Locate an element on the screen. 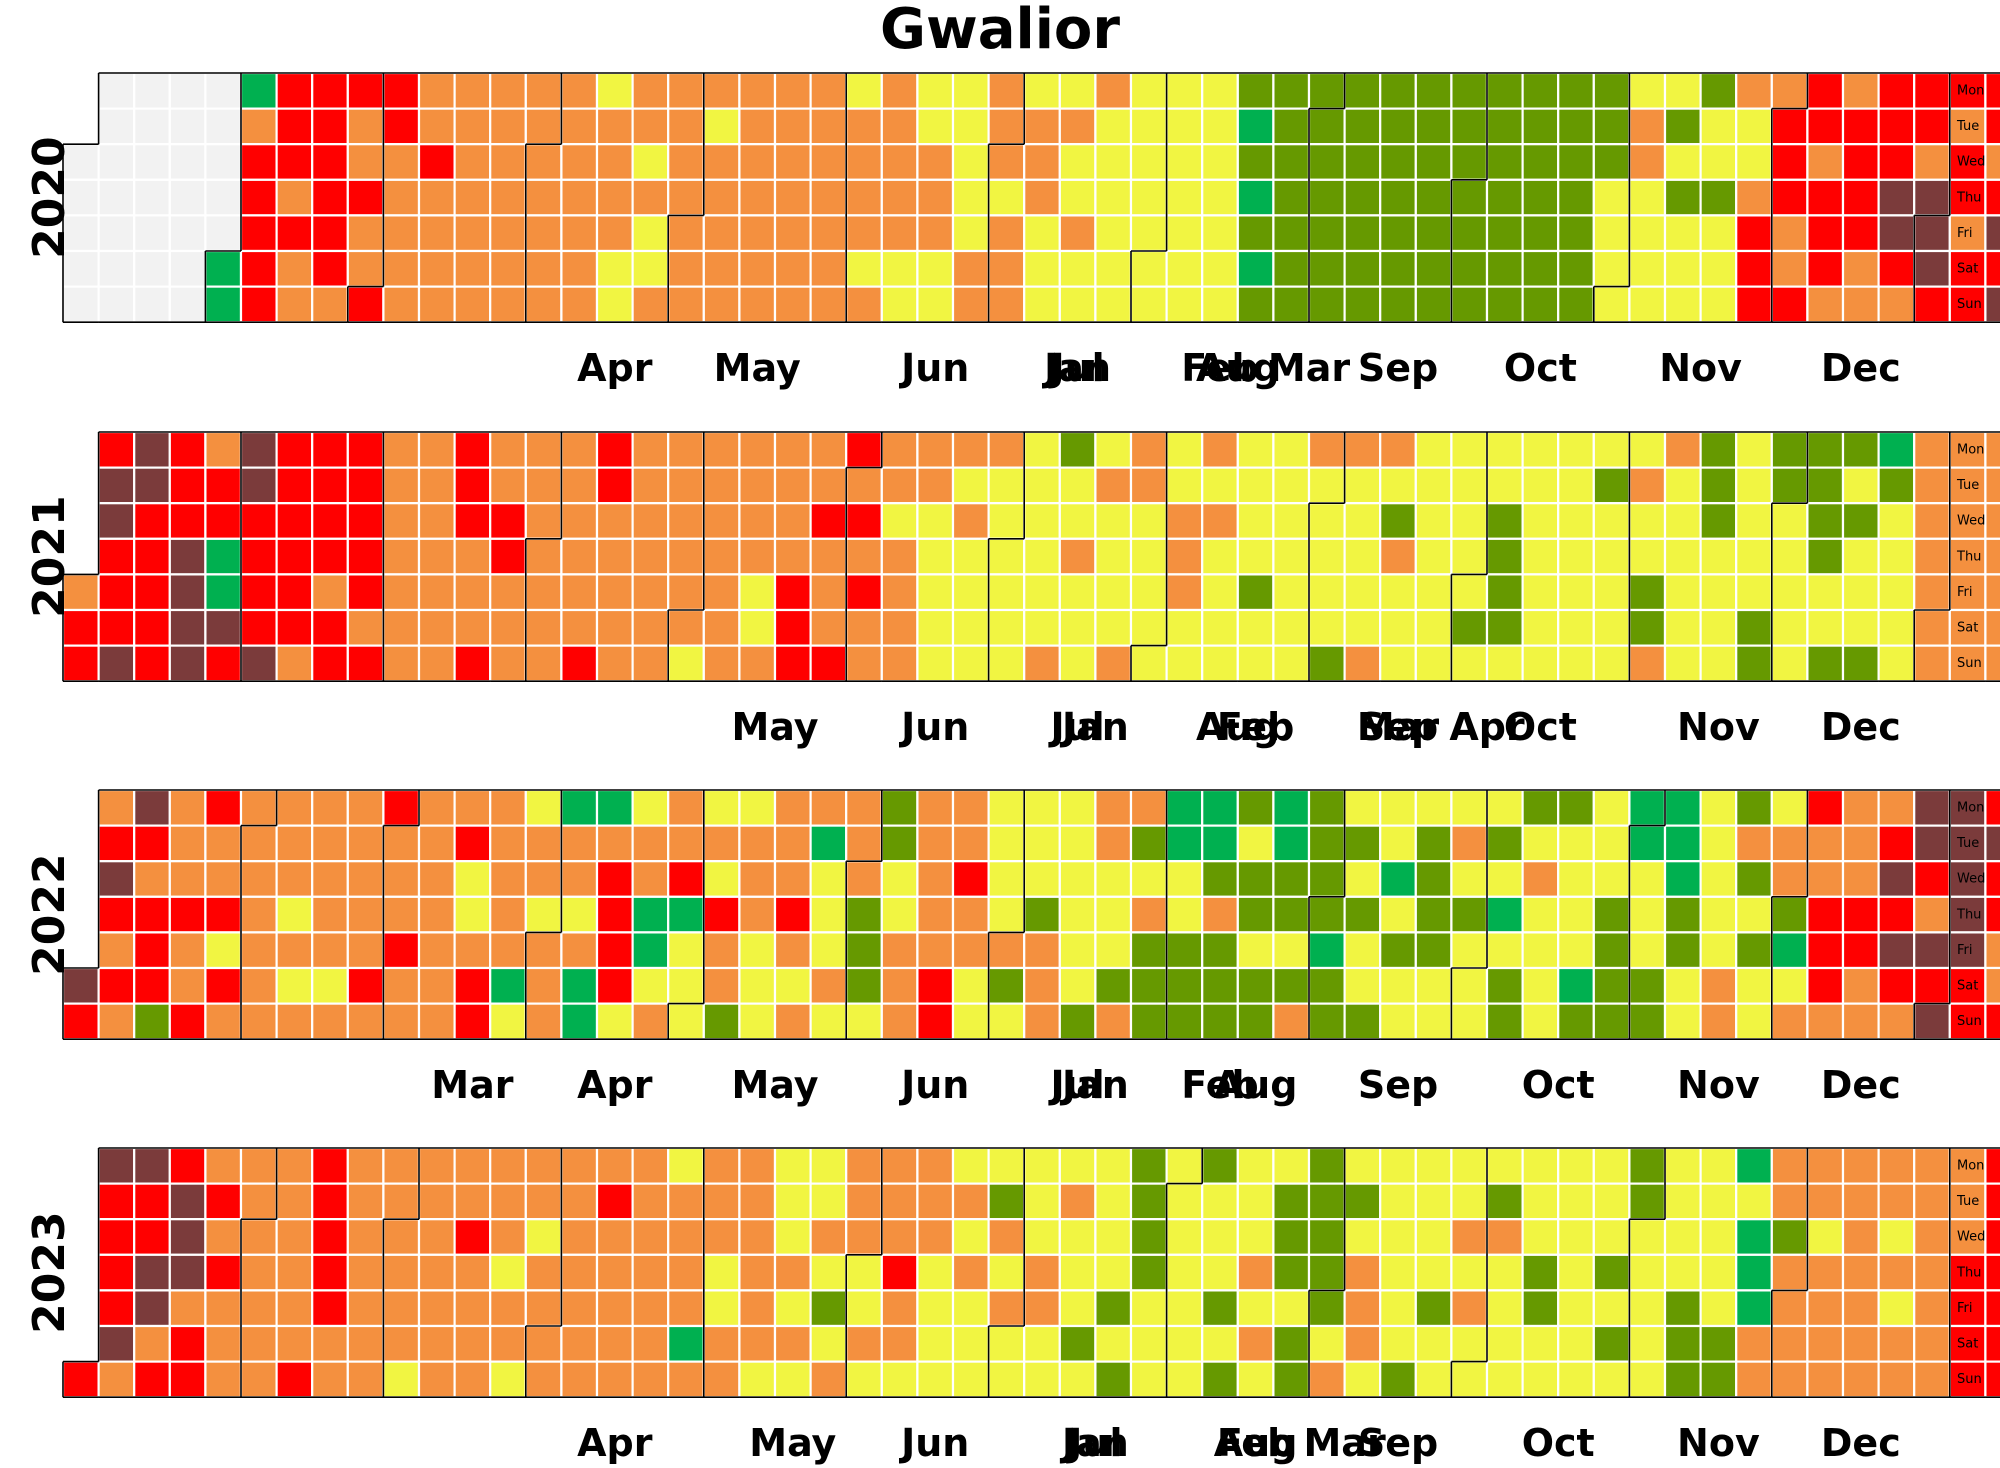  day-cell: 2023-06-26: 2 is located at coordinates (1006, 1165).